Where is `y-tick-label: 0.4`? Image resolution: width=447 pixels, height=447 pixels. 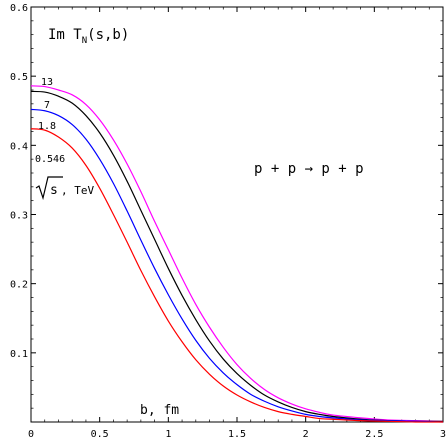 y-tick-label: 0.4 is located at coordinates (19, 146).